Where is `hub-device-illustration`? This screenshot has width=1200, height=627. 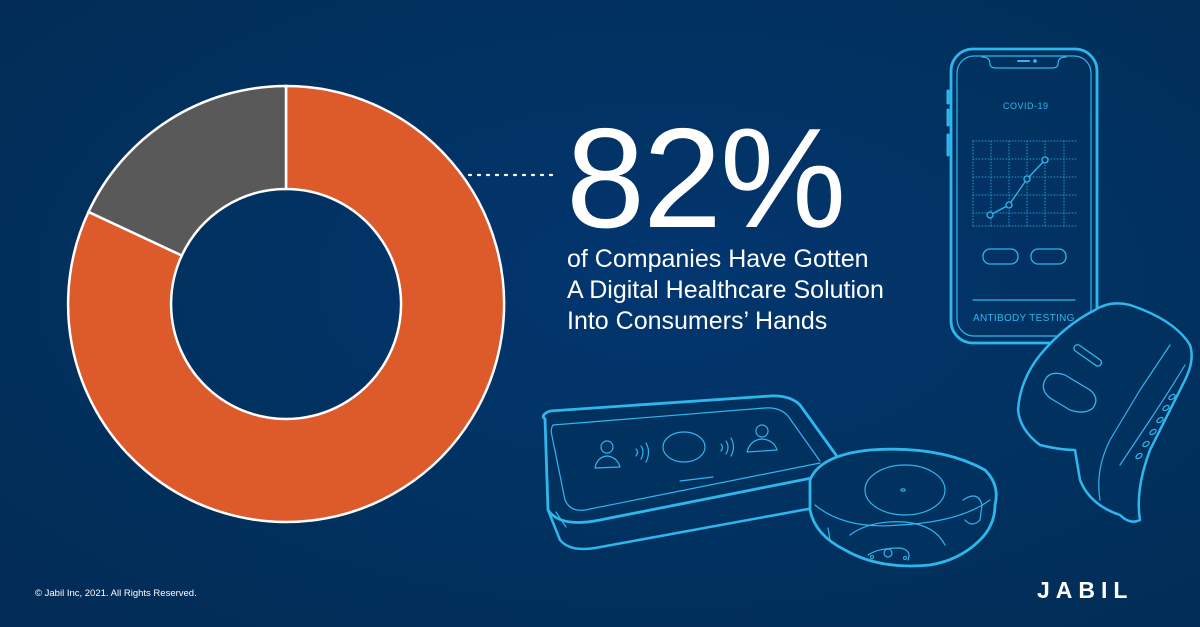
hub-device-illustration is located at coordinates (690, 472).